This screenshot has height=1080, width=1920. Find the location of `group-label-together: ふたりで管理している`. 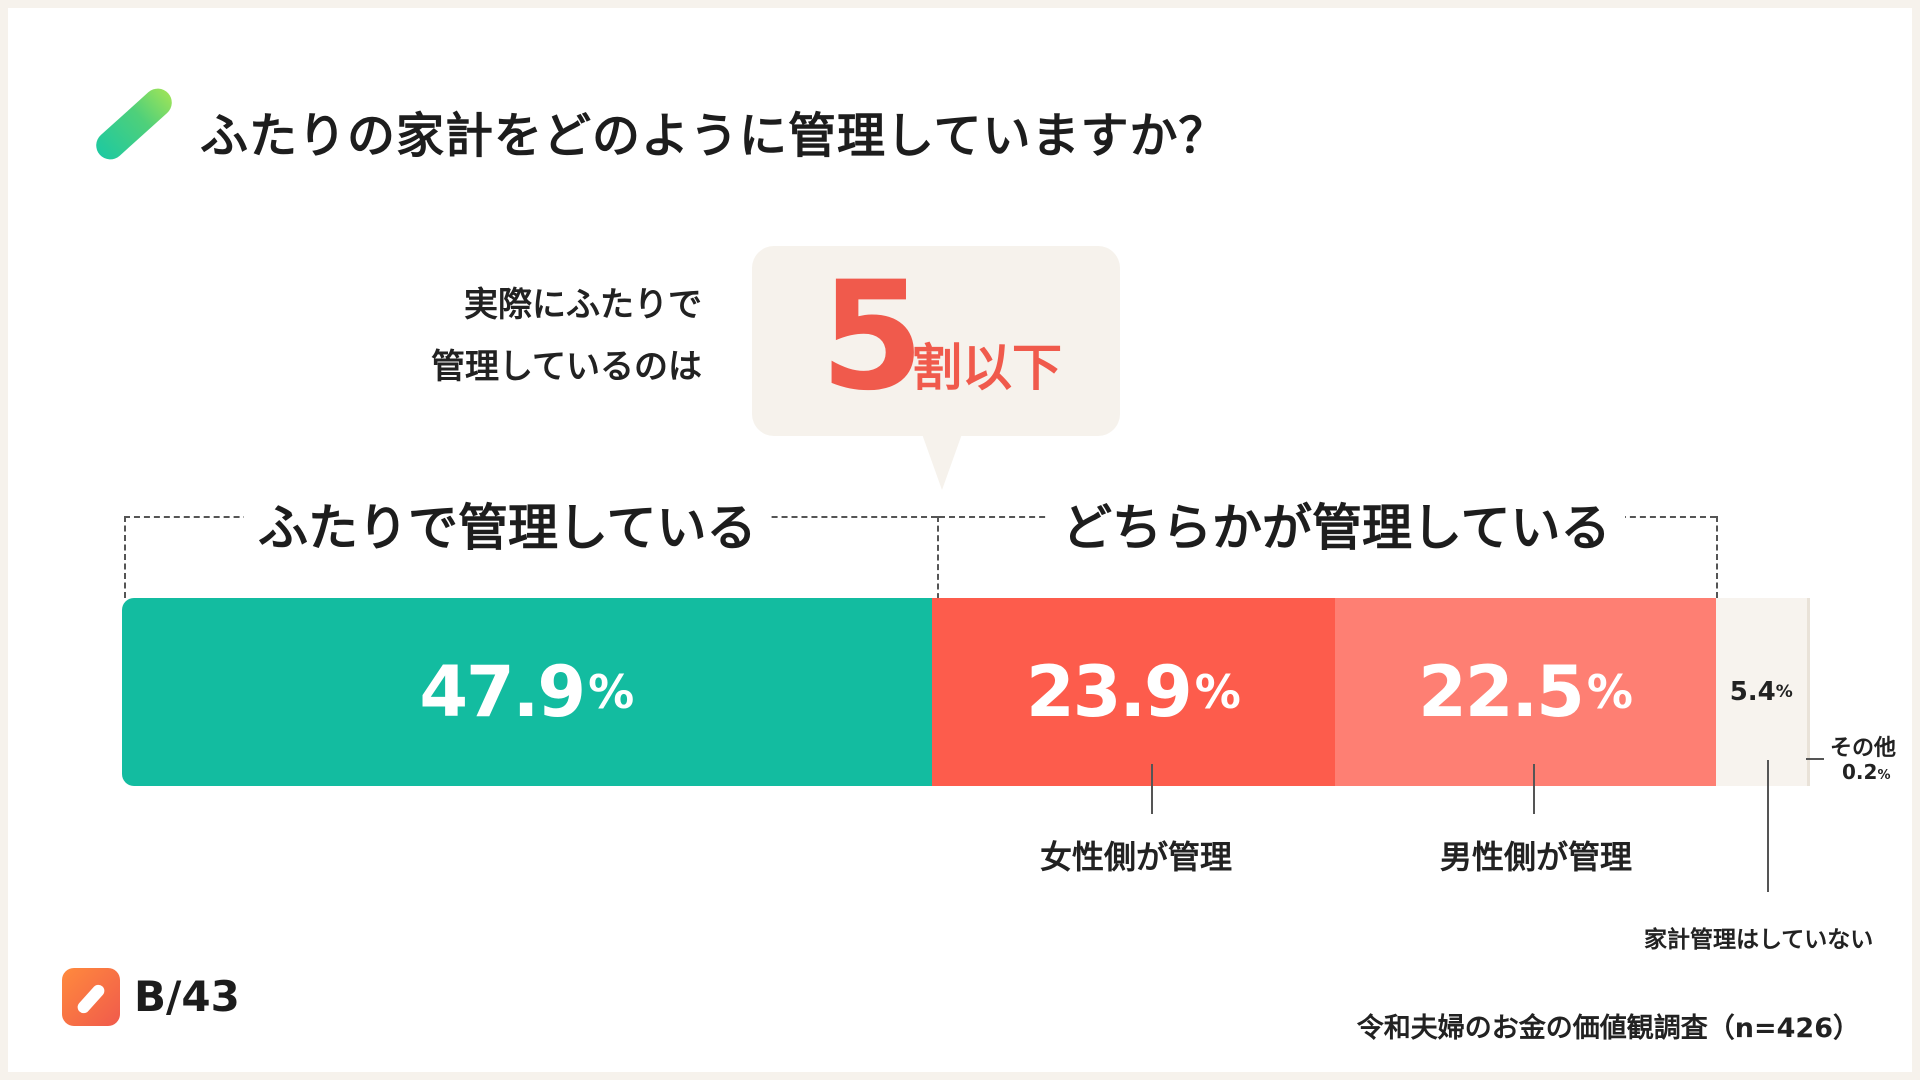

group-label-together: ふたりで管理している is located at coordinates (507, 524).